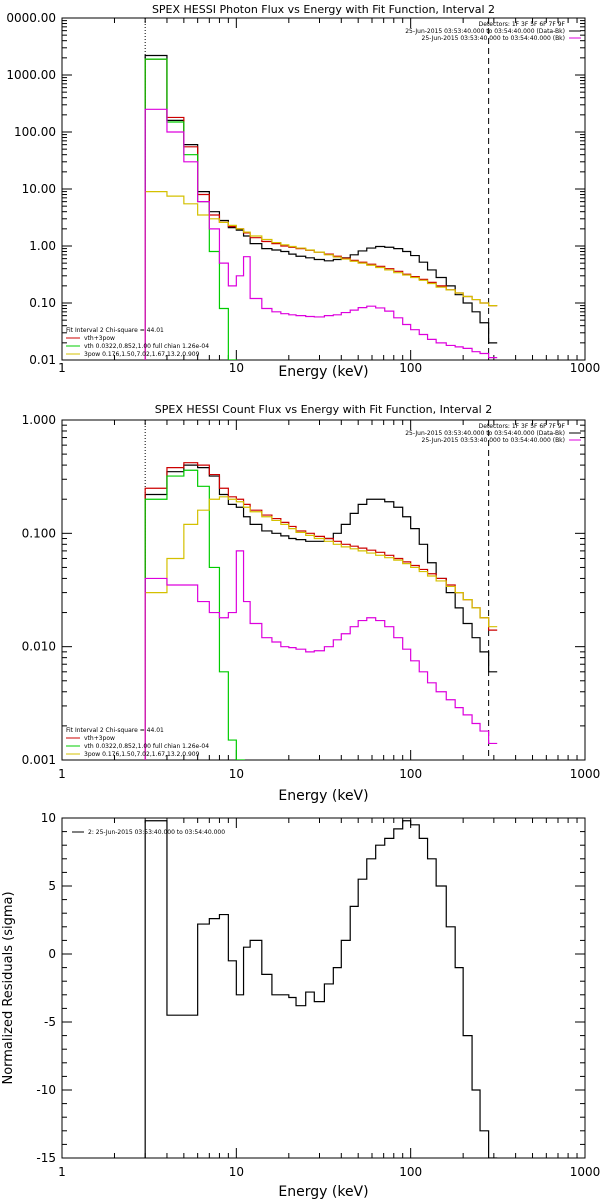 The image size is (600, 1200). Describe the element at coordinates (42, 360) in the screenshot. I see `y-tick-label: 0.01` at that location.